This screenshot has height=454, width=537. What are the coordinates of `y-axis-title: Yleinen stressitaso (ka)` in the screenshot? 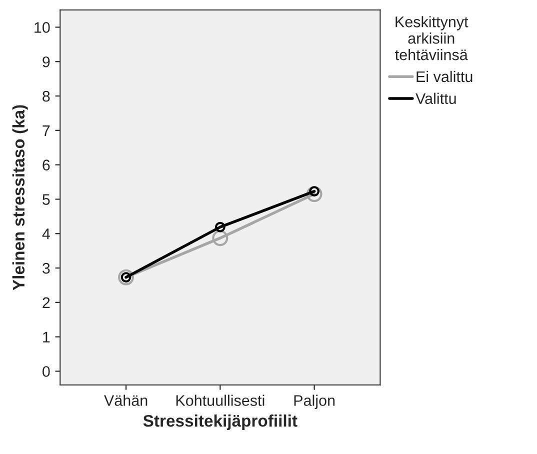 It's located at (20, 197).